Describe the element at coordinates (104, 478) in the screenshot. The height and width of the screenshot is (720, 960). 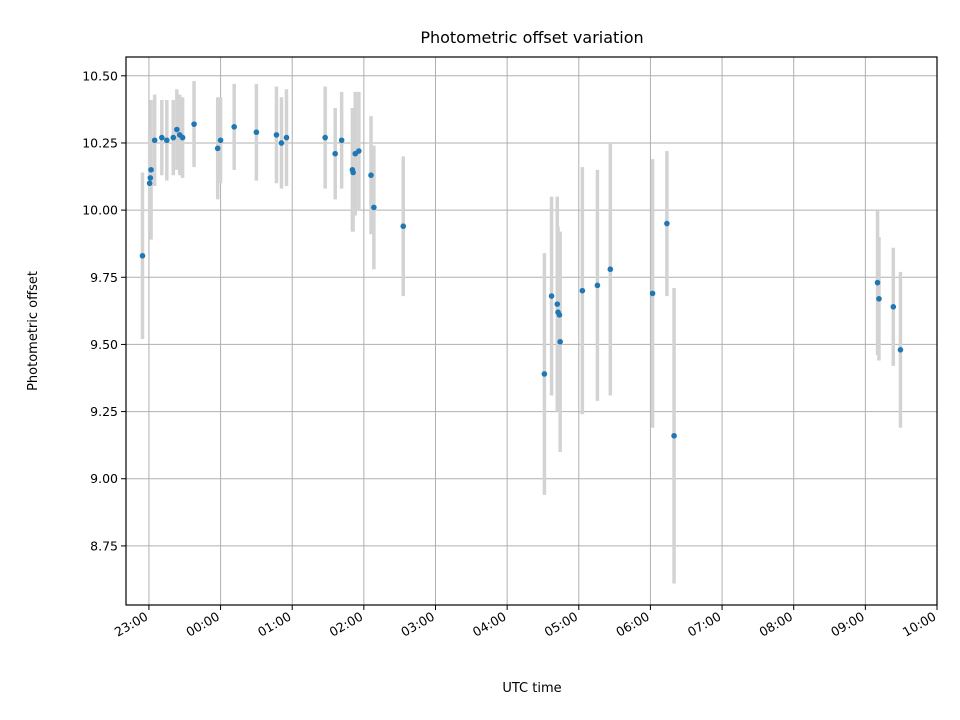
I see `y-tick-label: 9.00` at that location.